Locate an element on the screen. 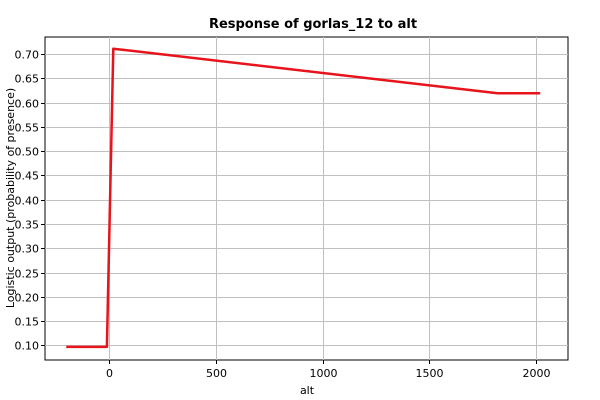 The height and width of the screenshot is (400, 600). x-tick-label: 1500 is located at coordinates (430, 373).